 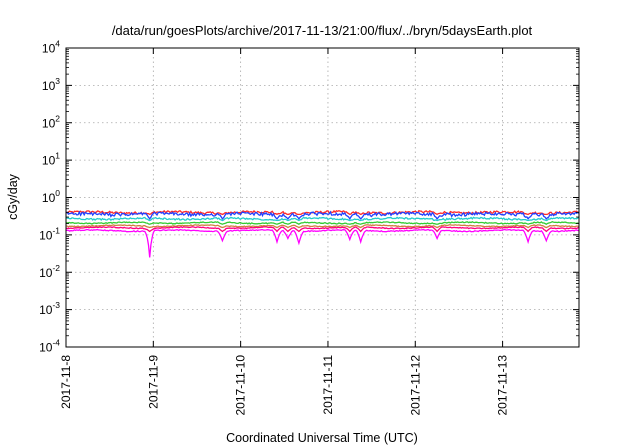 I want to click on y-tick-label: 10¹, so click(x=51, y=159).